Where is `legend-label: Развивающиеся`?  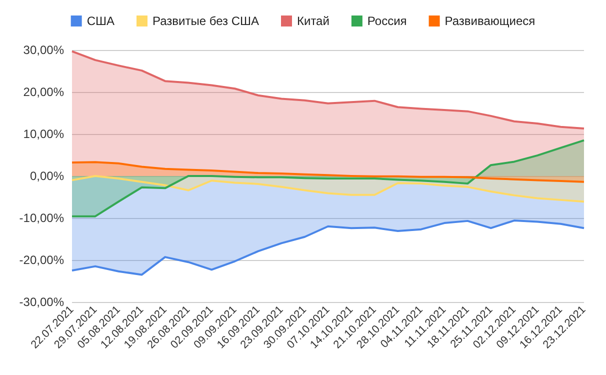
legend-label: Развивающиеся is located at coordinates (490, 21).